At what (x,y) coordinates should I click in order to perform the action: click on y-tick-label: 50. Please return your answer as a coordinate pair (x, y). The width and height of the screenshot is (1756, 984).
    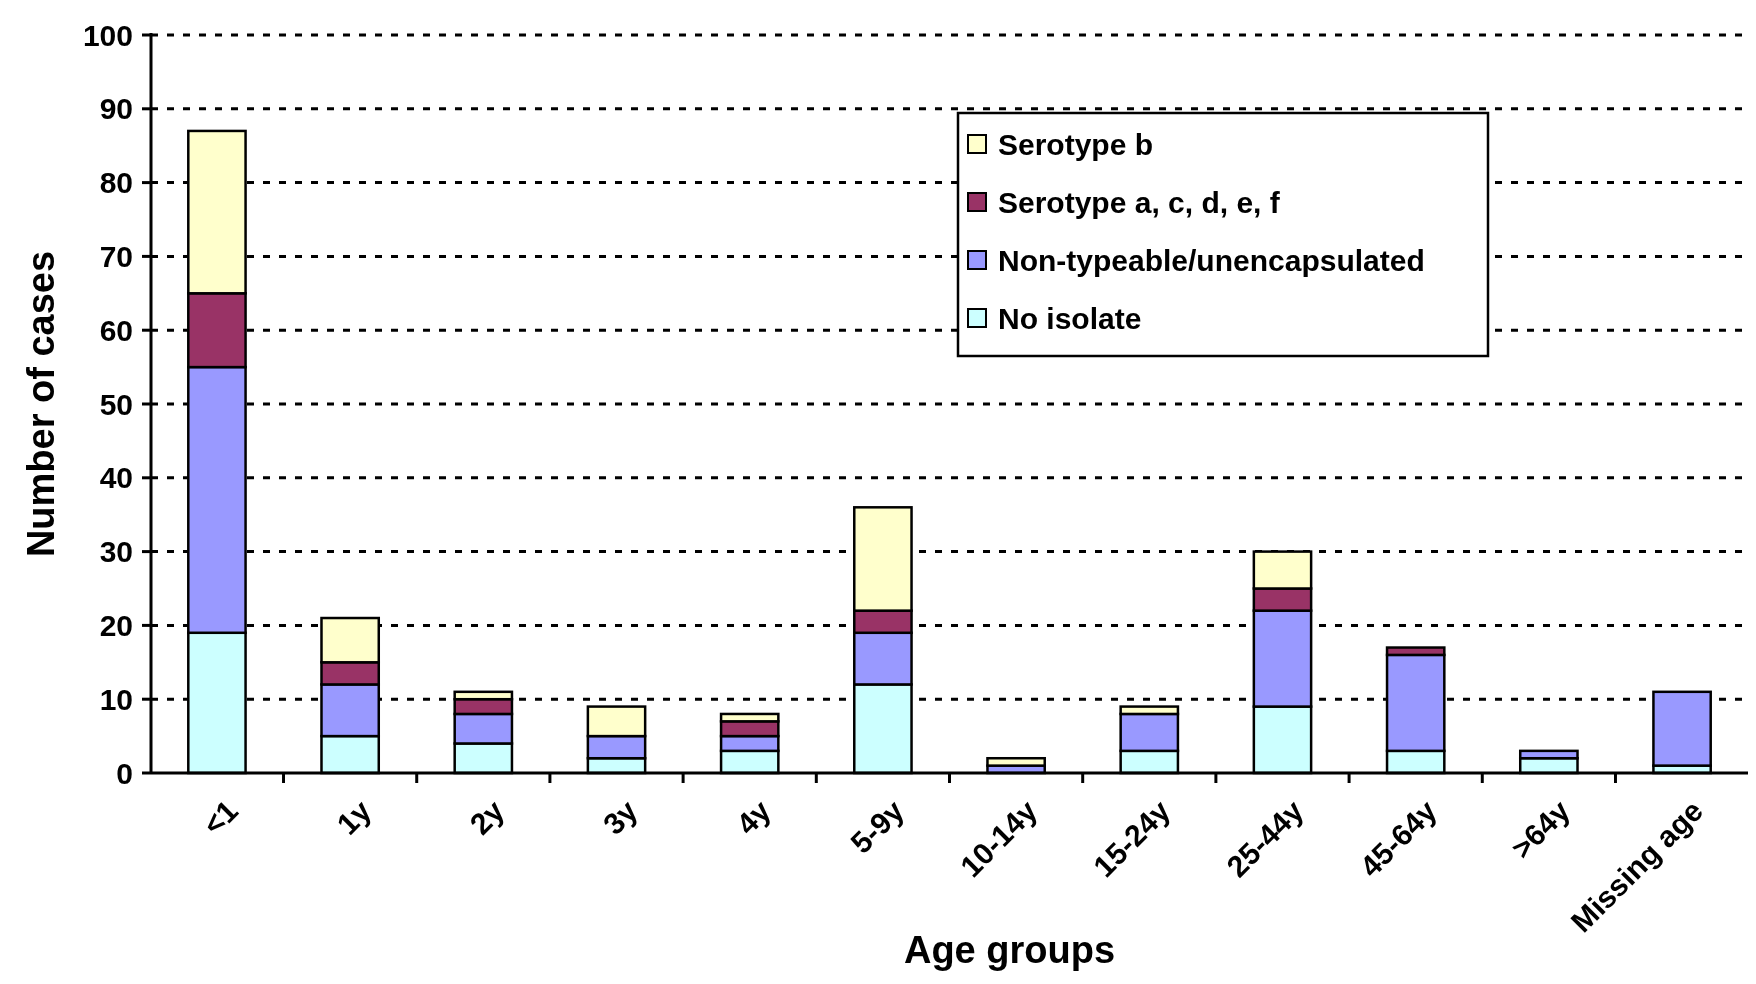
    Looking at the image, I should click on (116, 404).